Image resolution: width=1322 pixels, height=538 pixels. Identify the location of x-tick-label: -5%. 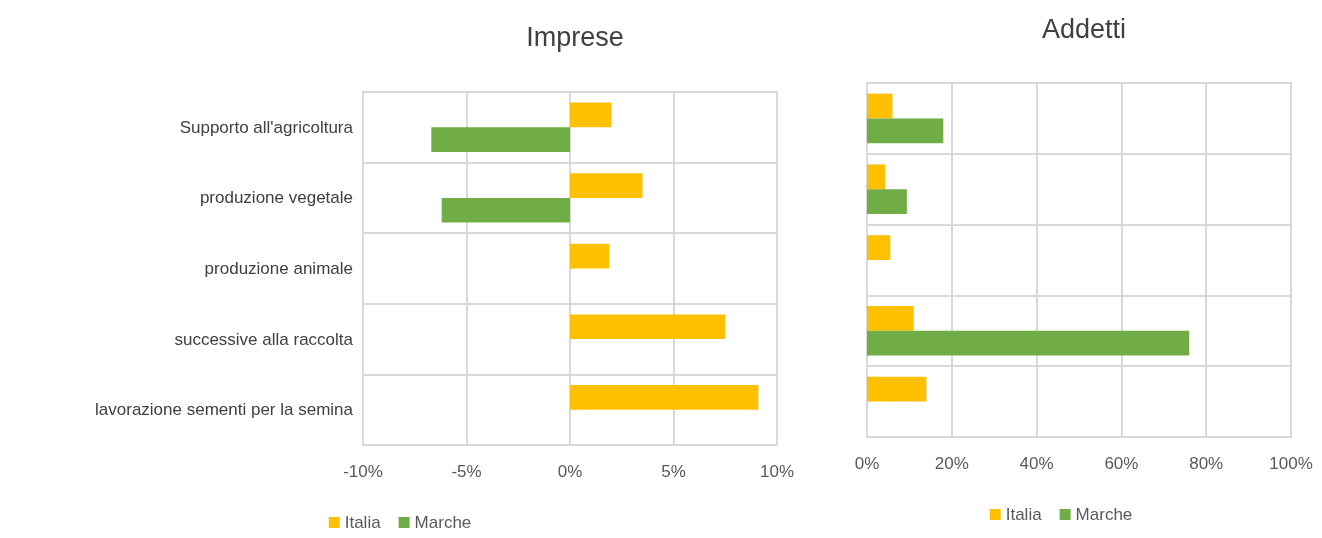
(466, 471).